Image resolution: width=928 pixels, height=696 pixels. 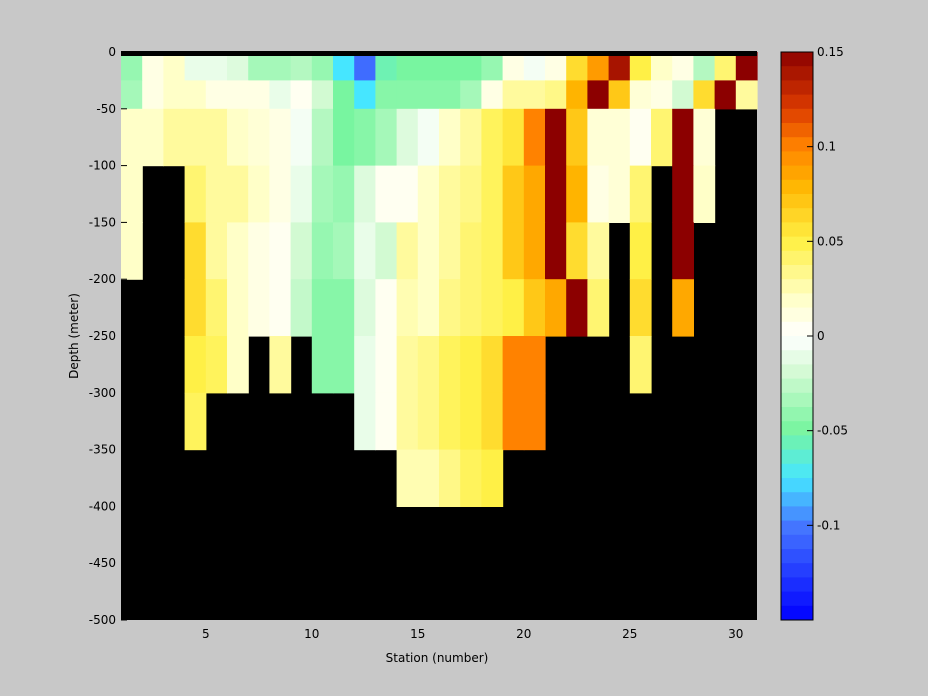 I want to click on colorbar-tick-label: 0.1, so click(x=826, y=147).